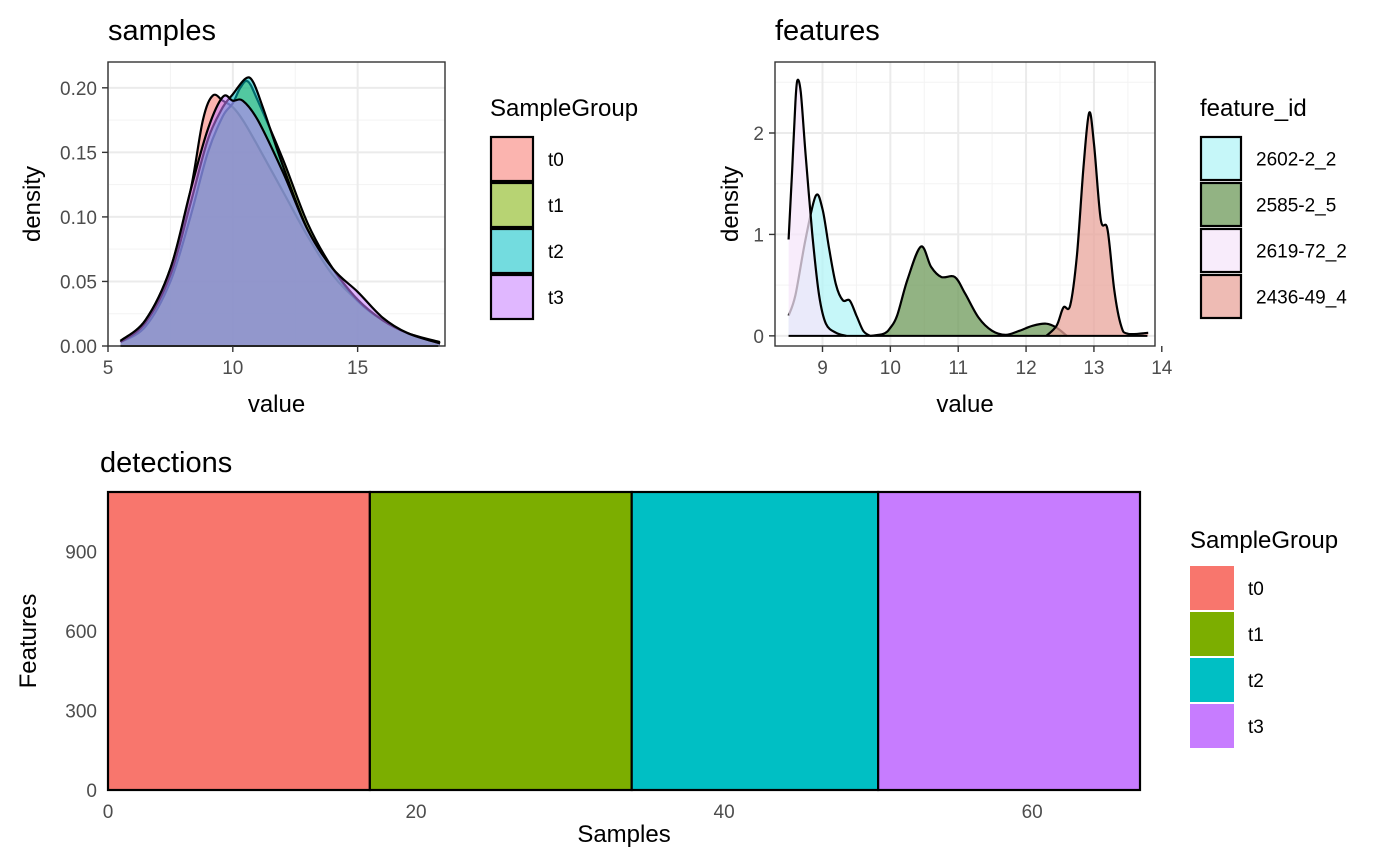 This screenshot has height=865, width=1400. Describe the element at coordinates (1301, 252) in the screenshot. I see `legend-label-2619-72_2: 2619-72_2` at that location.